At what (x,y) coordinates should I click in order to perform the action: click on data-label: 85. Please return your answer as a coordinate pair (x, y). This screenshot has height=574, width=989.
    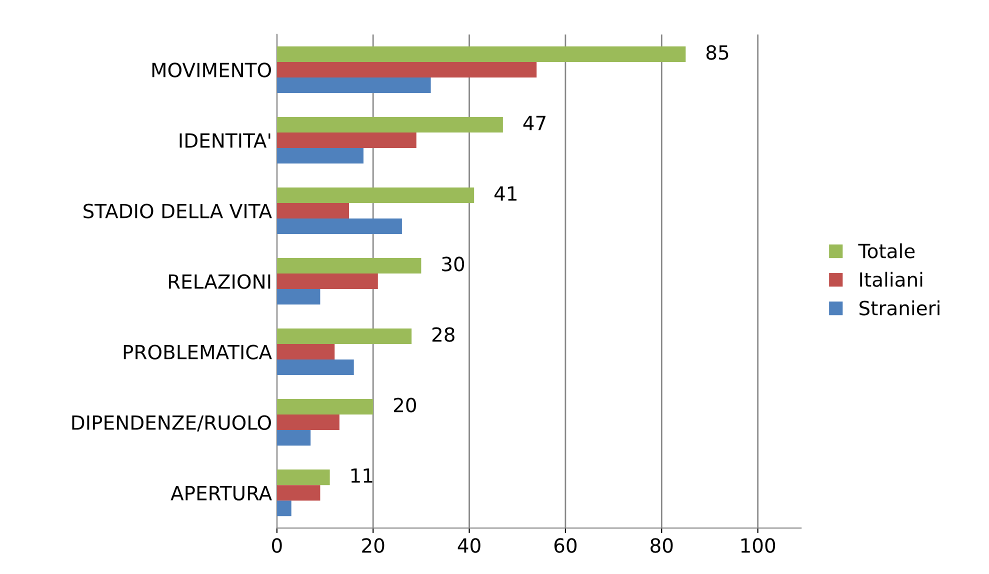
    Looking at the image, I should click on (717, 52).